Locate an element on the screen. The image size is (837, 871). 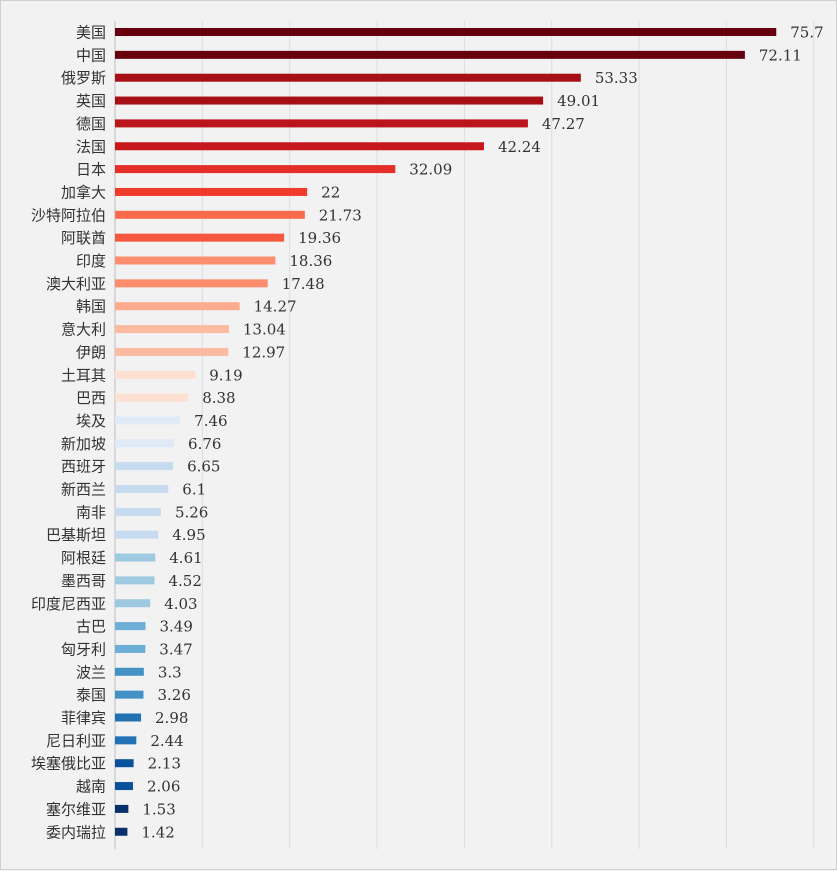
category-label: 美国 is located at coordinates (91, 33).